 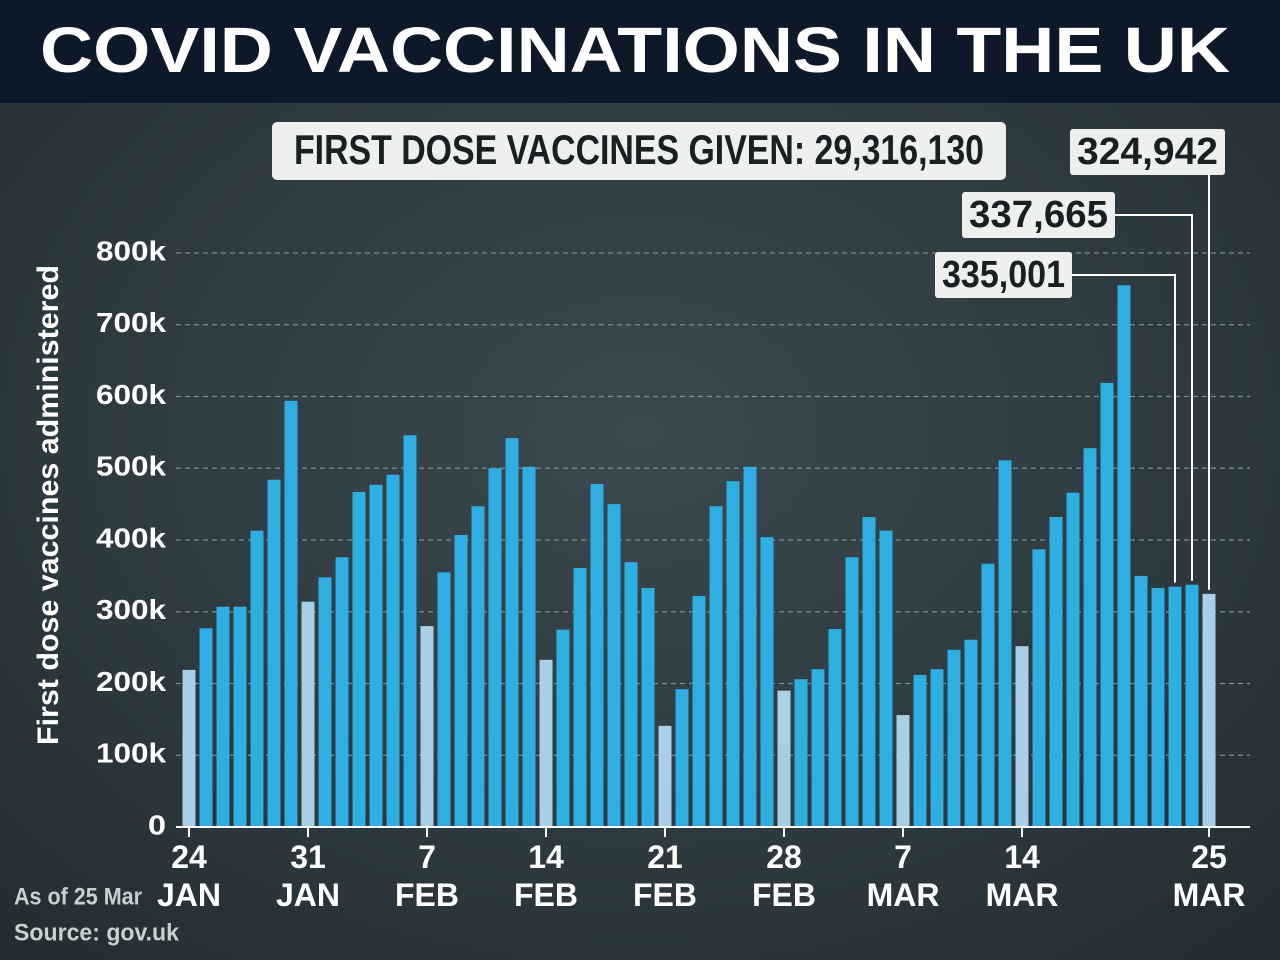 I want to click on title-band, so click(x=640, y=51).